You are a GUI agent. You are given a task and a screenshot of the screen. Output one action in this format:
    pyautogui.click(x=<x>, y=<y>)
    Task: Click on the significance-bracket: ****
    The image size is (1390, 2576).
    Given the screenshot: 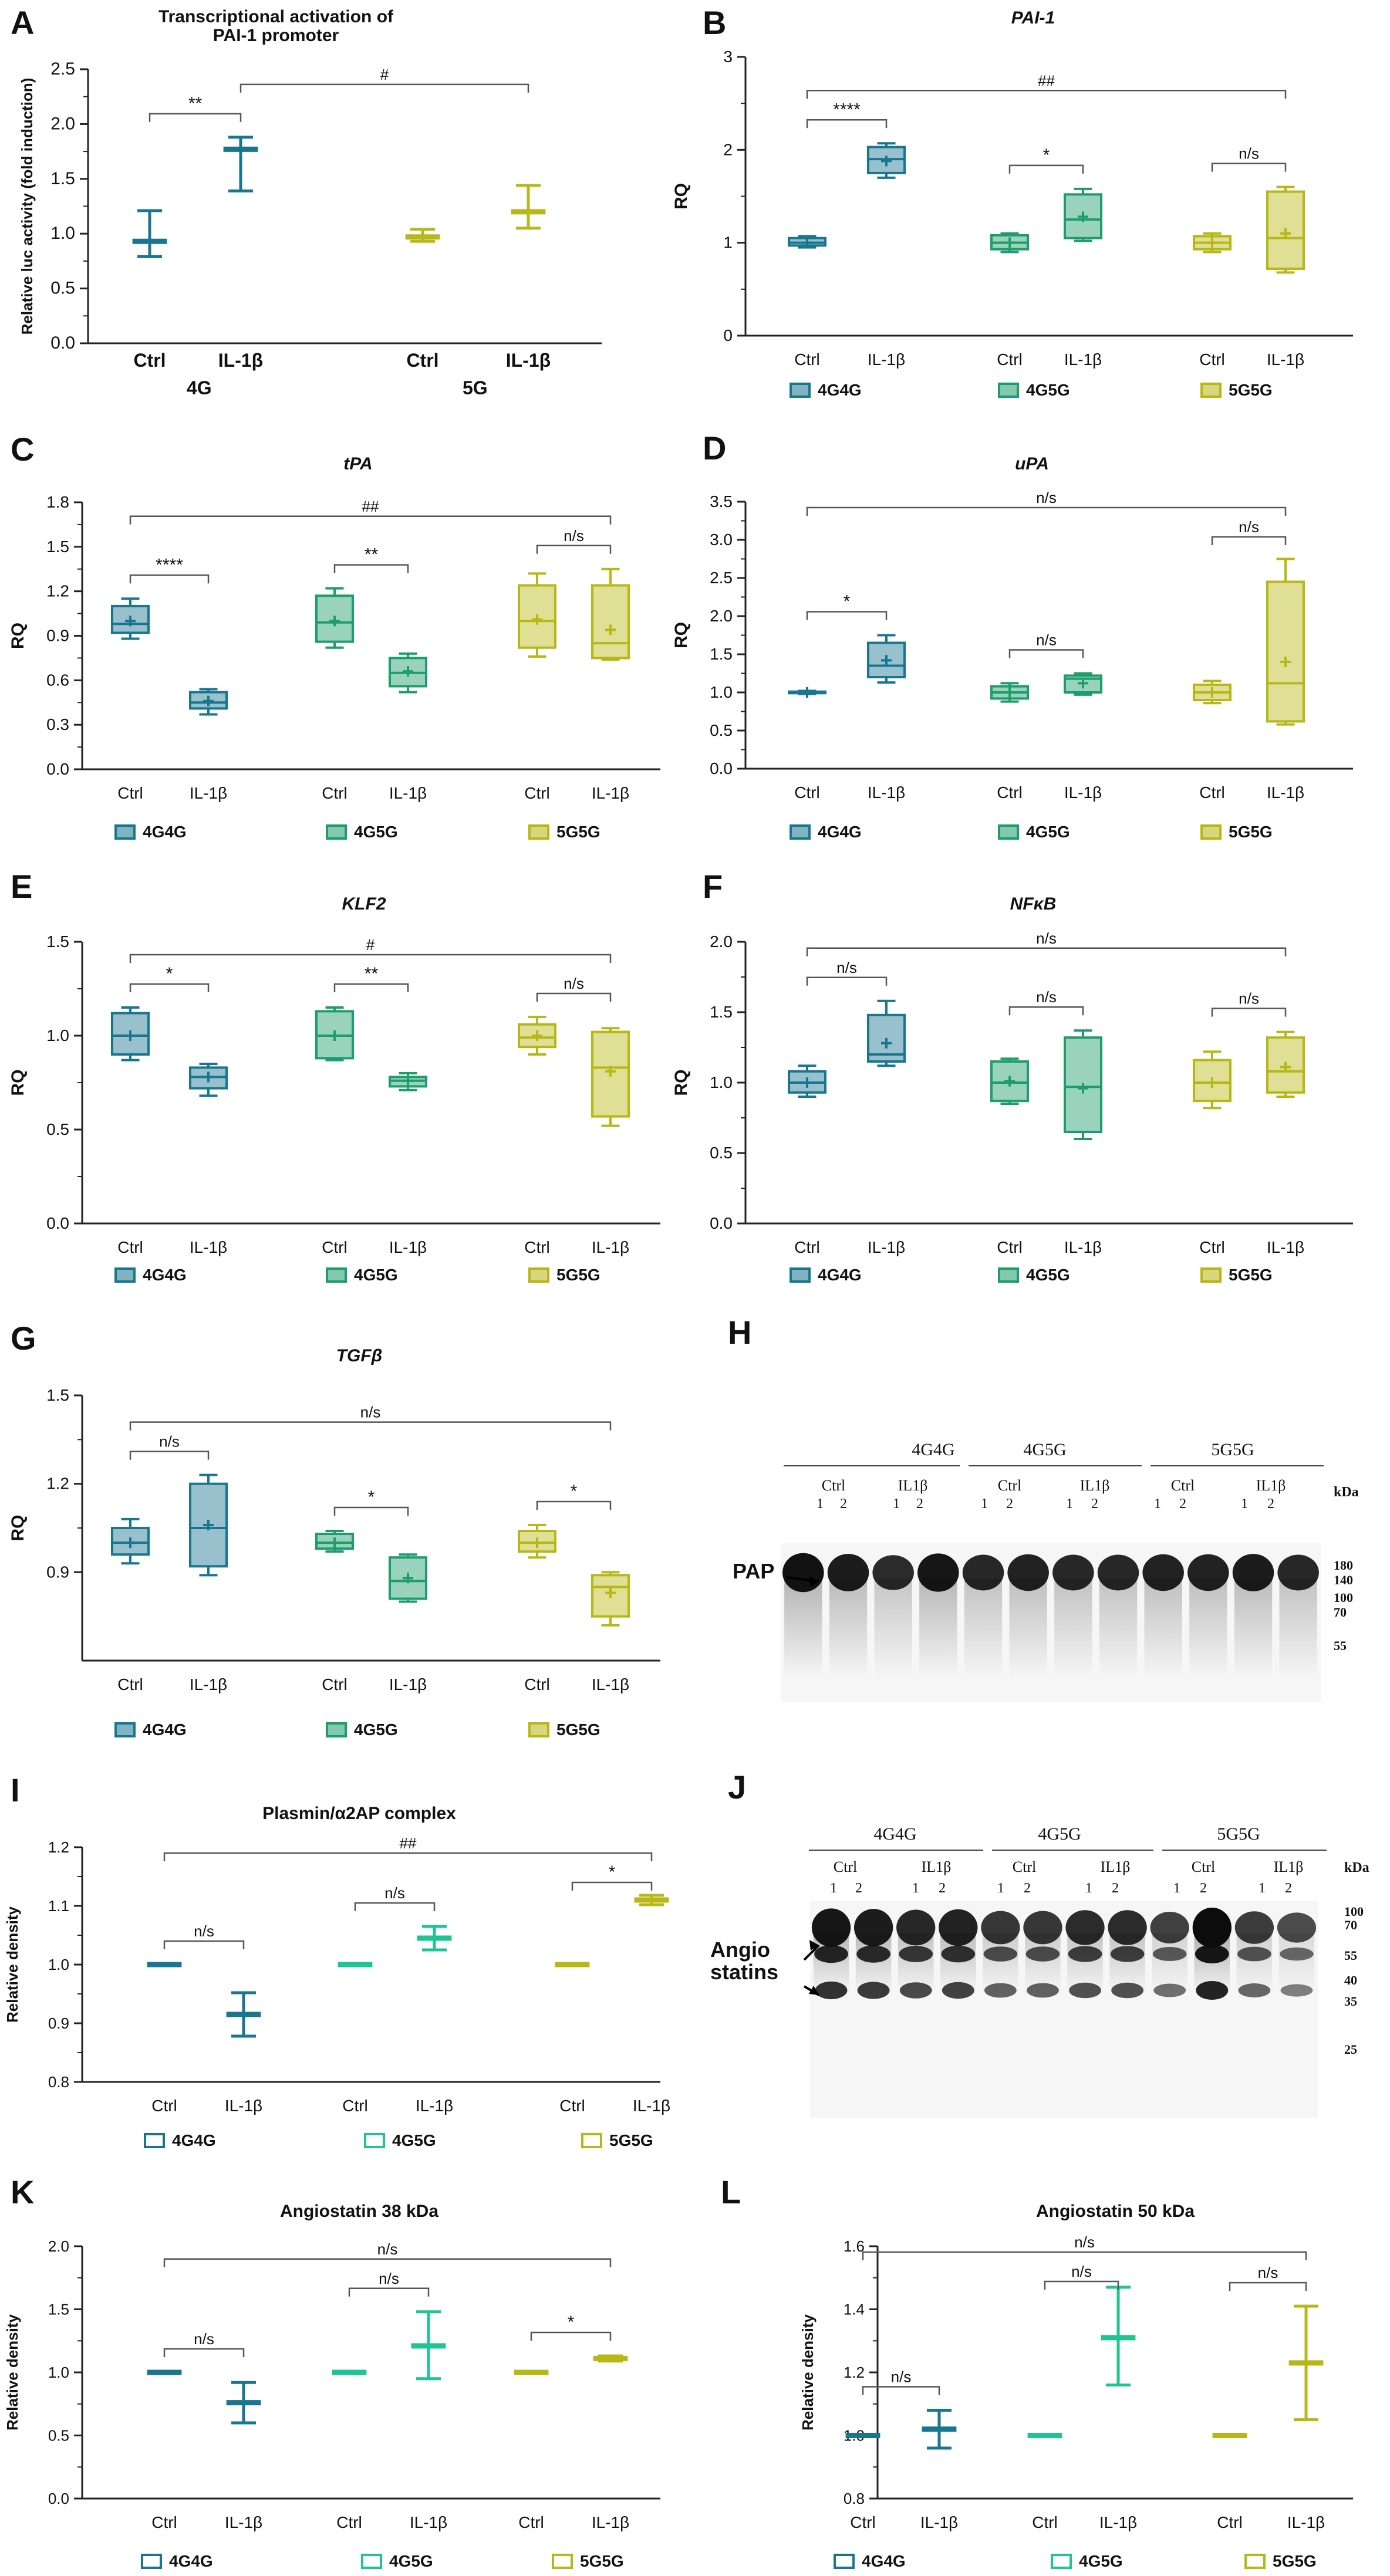 What is the action you would take?
    pyautogui.click(x=169, y=569)
    